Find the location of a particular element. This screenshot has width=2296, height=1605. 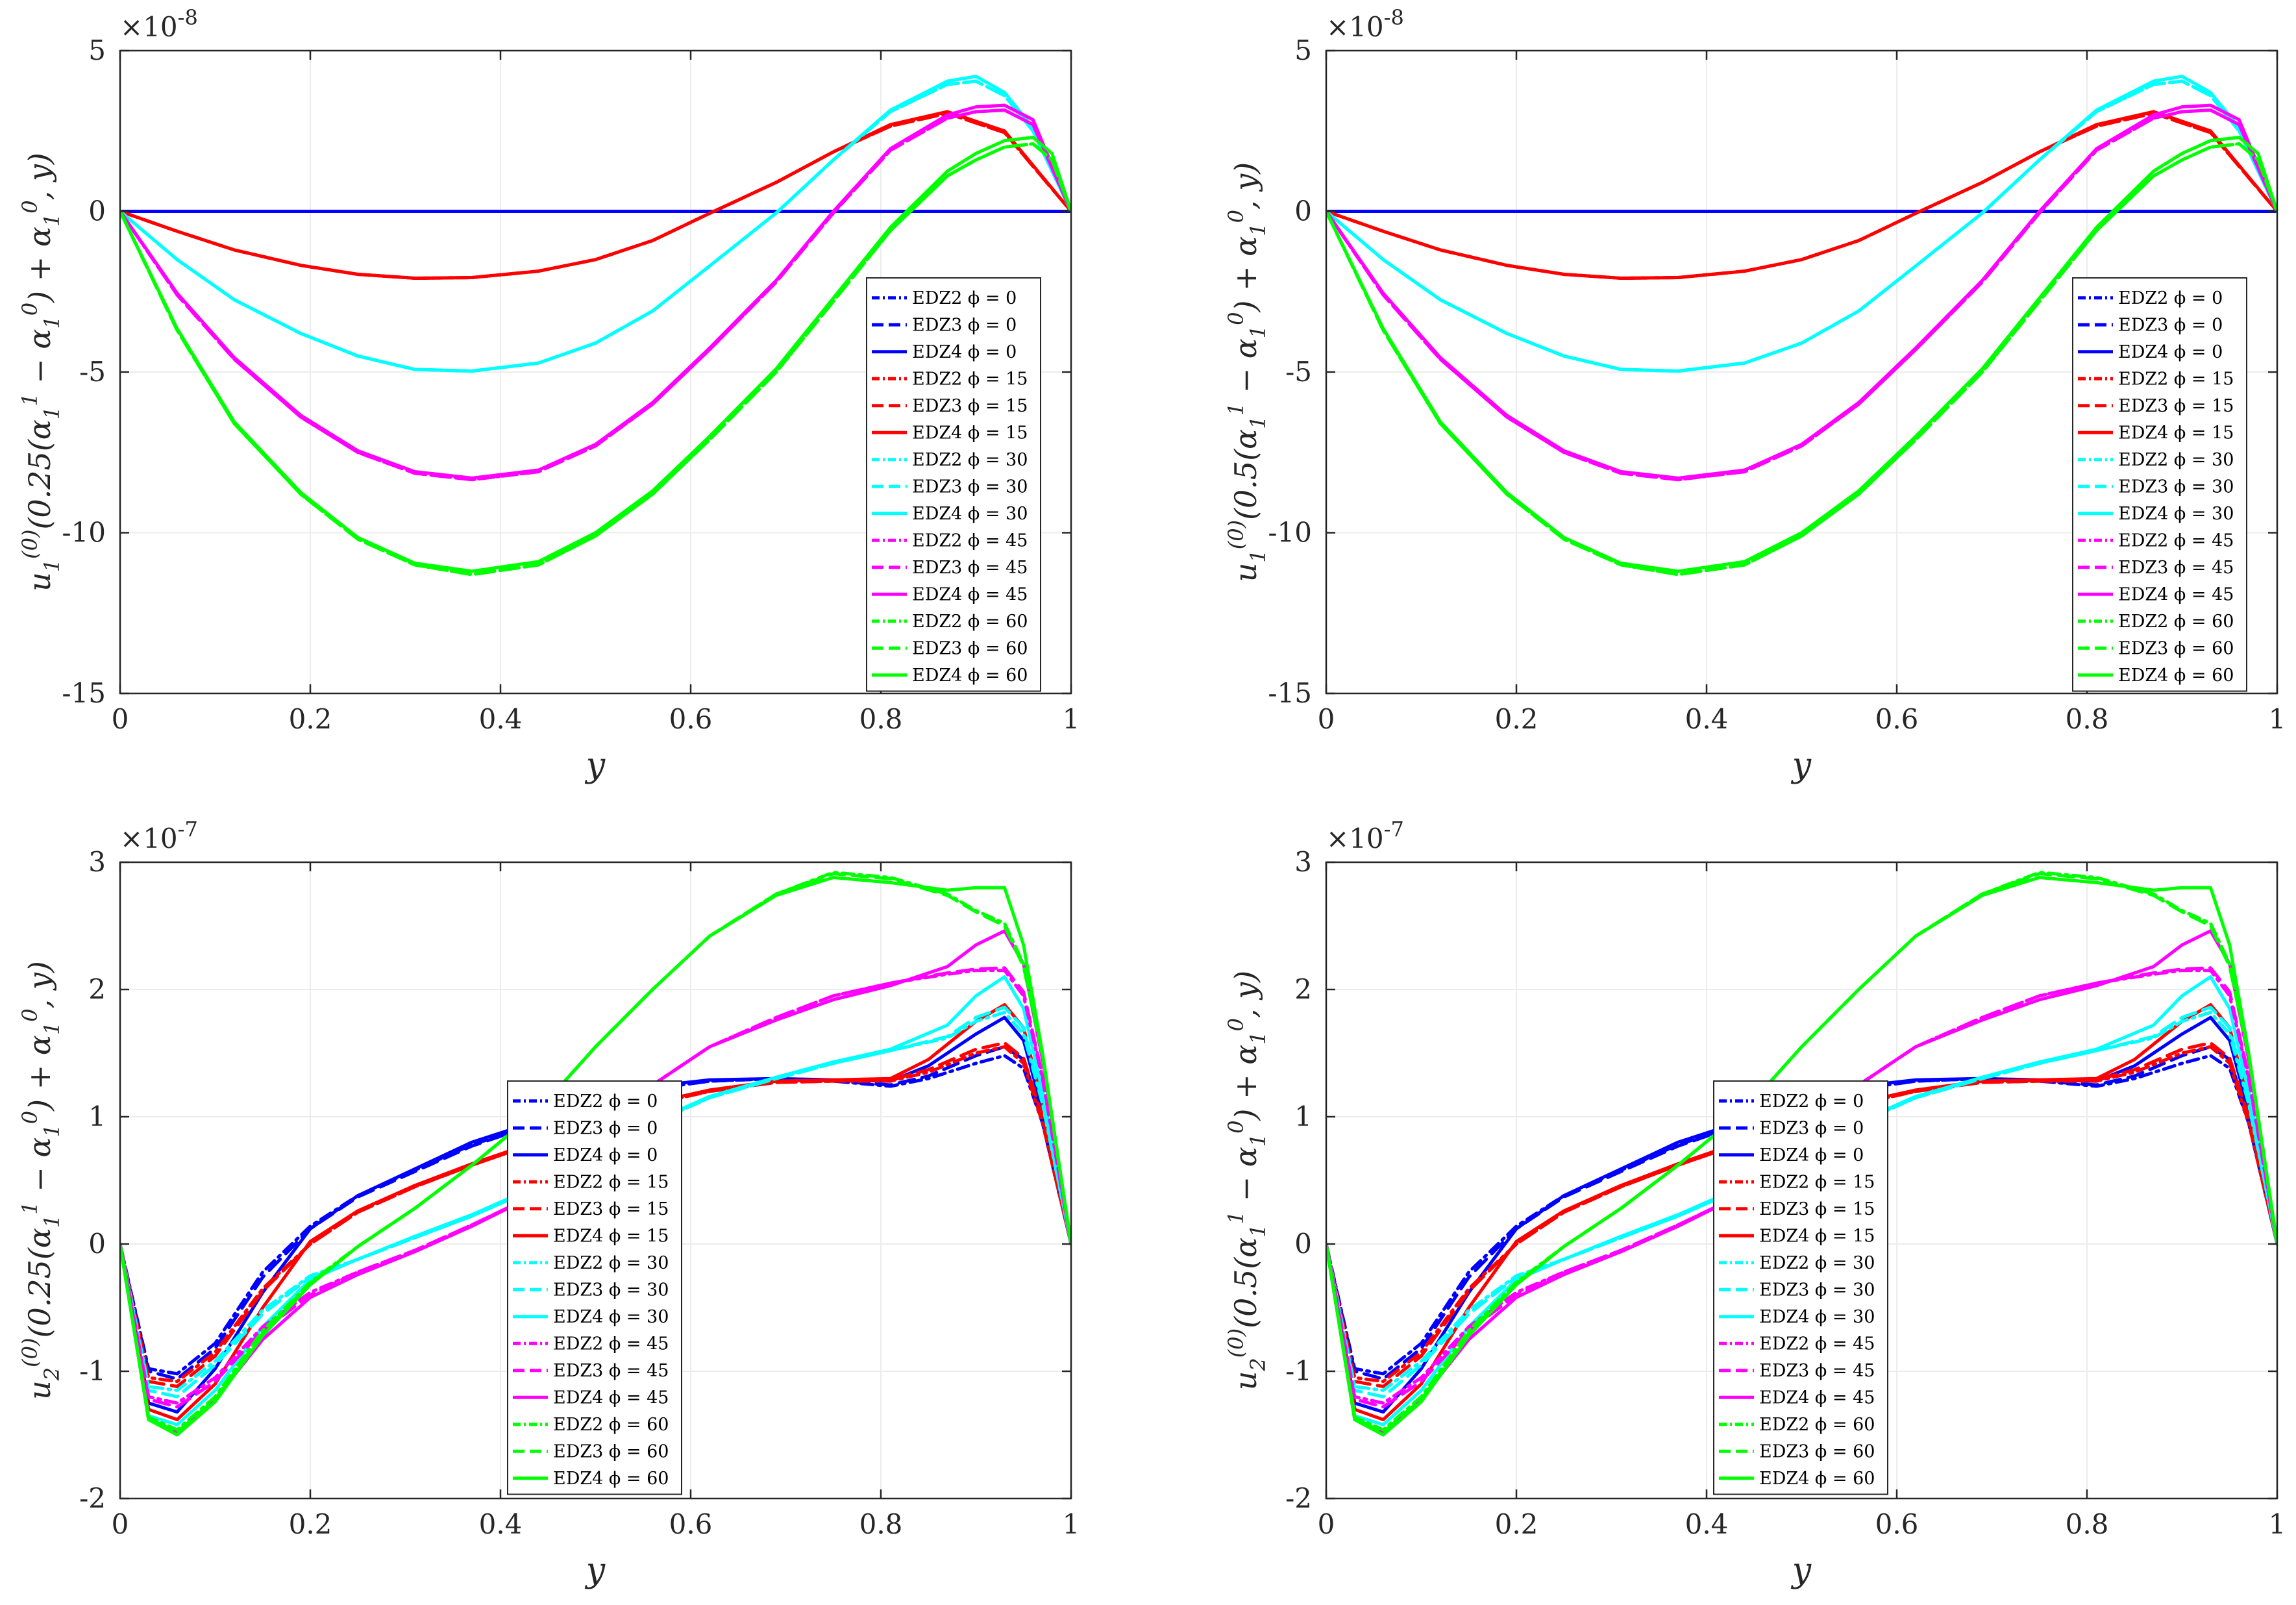

y-axis-label: u1(0)(0.25(α11 − α10) + α10, y) is located at coordinates (41, 372).